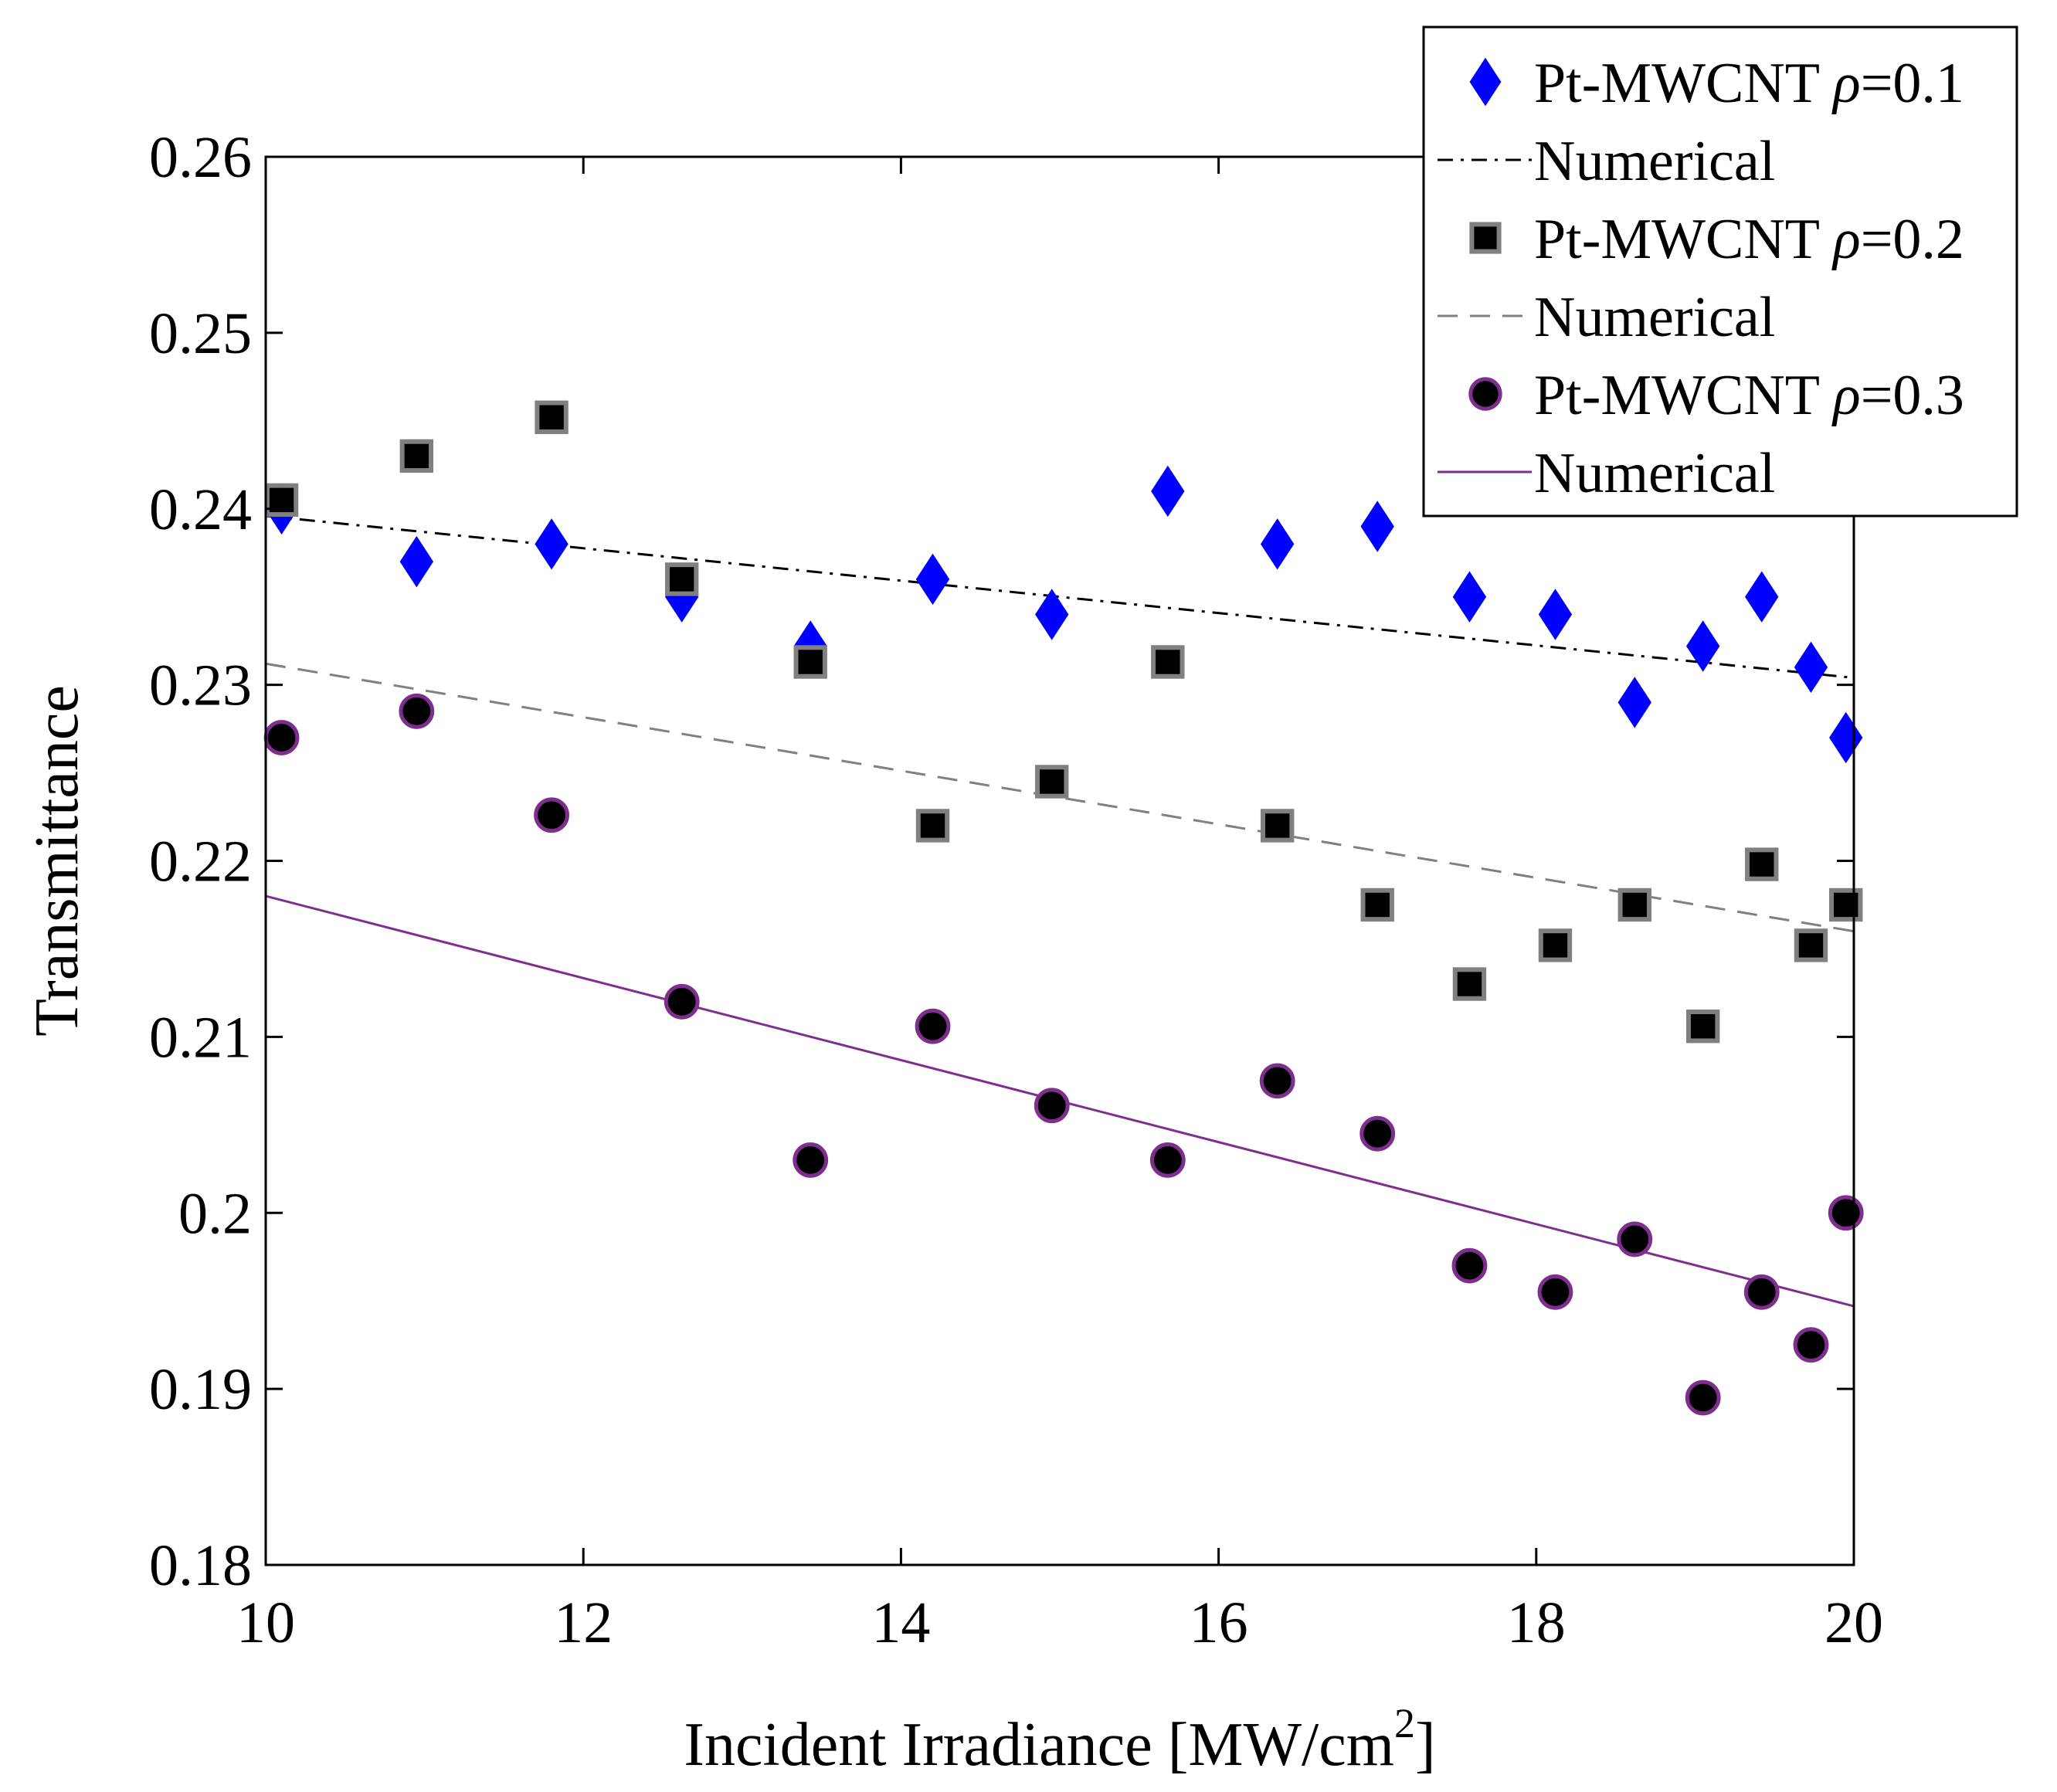 Image resolution: width=2057 pixels, height=1792 pixels. I want to click on legend-label: Pt-MWCNT ρ=0.1, so click(1749, 84).